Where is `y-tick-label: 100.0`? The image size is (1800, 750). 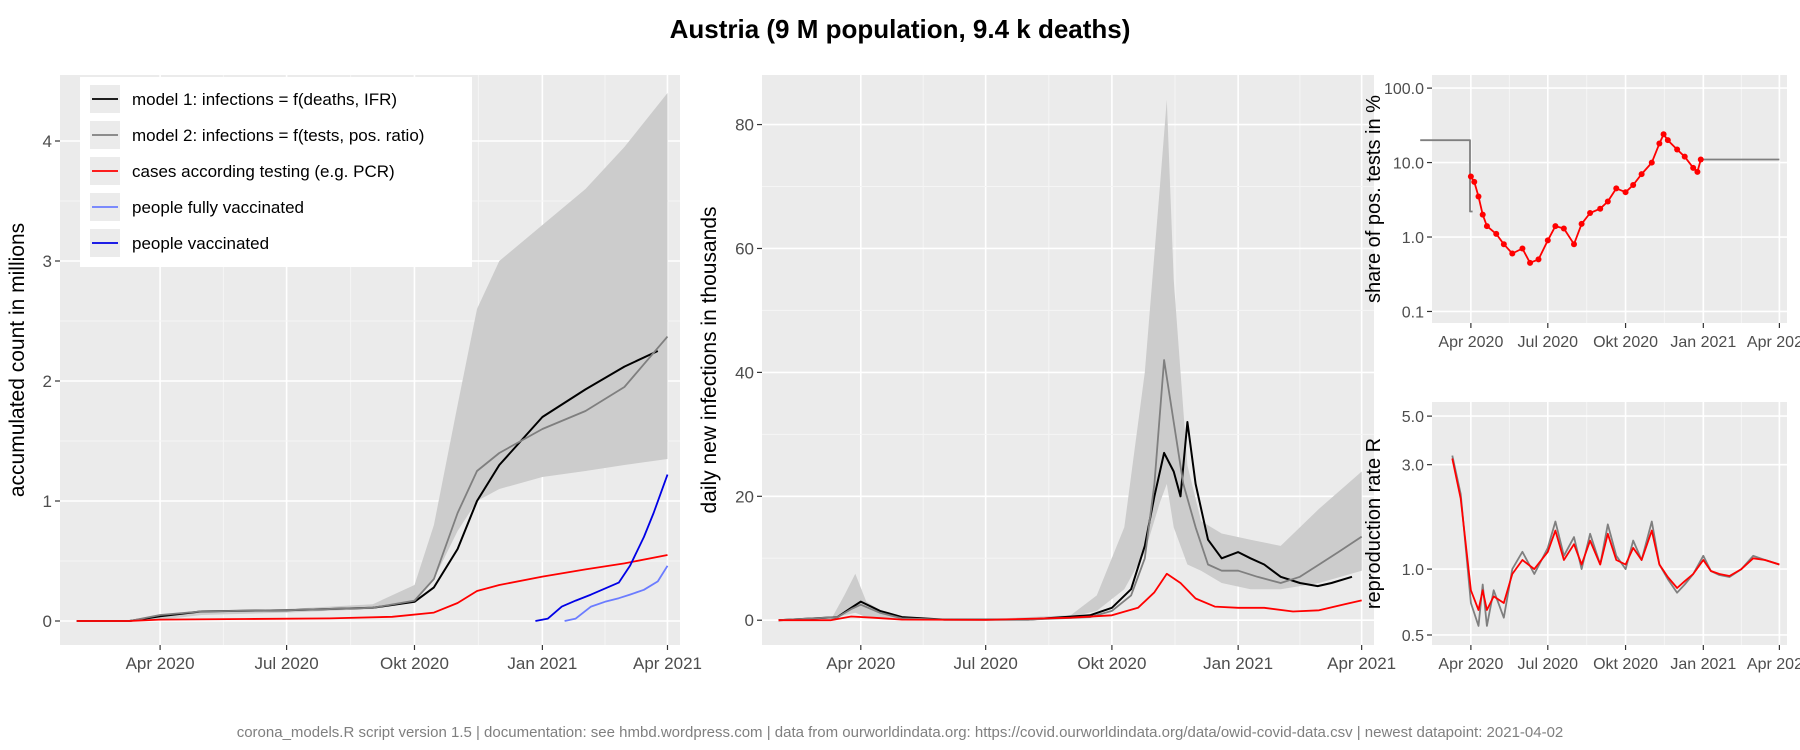
y-tick-label: 100.0 is located at coordinates (1404, 89).